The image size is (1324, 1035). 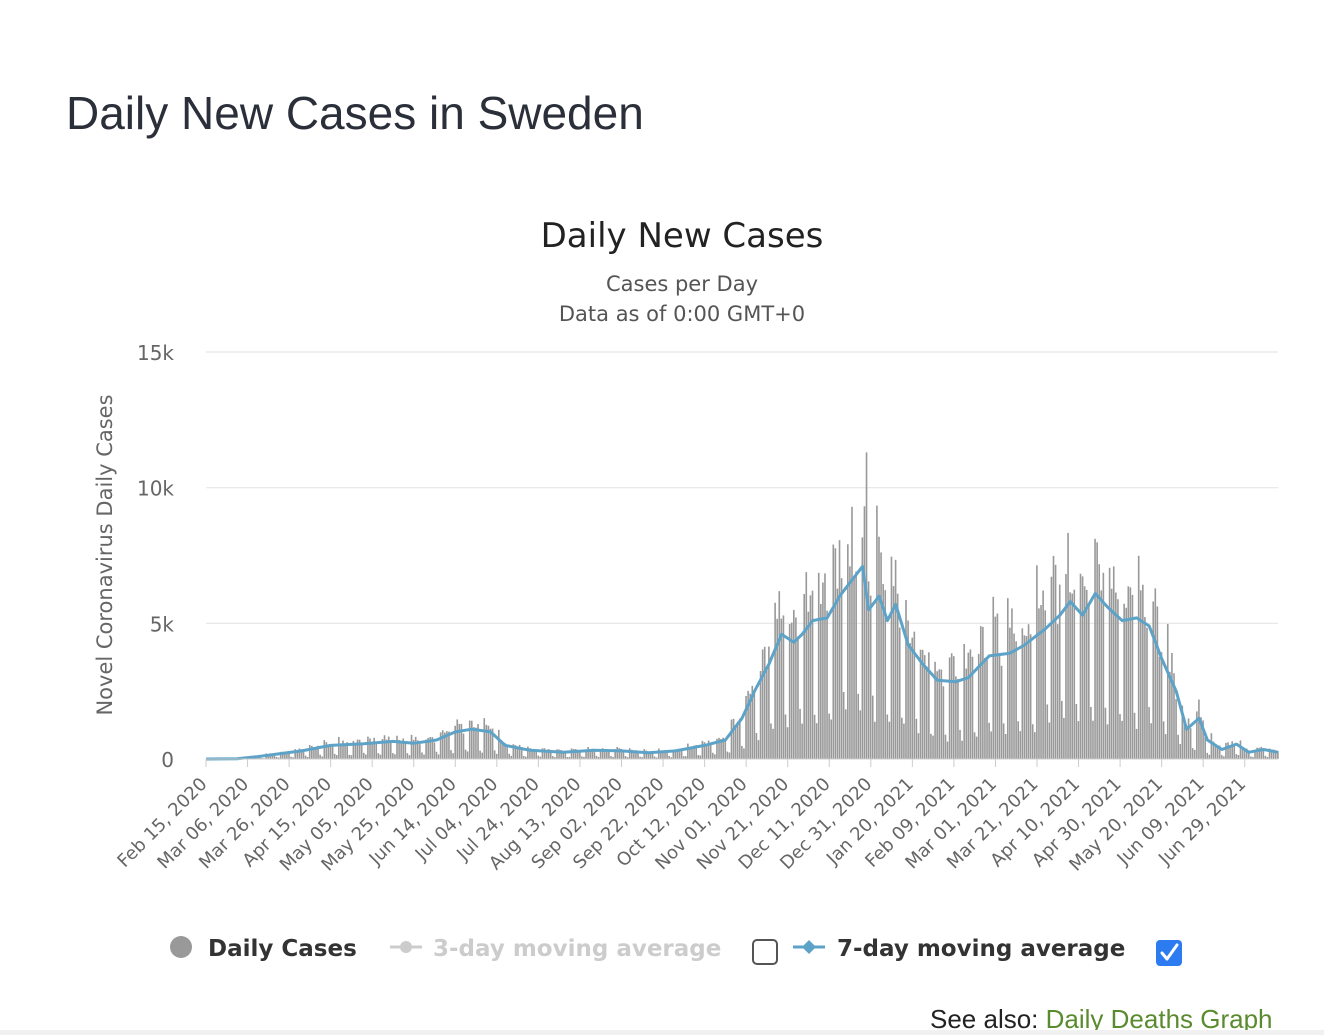 I want to click on legend-item-daily-cases: Daily Cases, so click(x=263, y=949).